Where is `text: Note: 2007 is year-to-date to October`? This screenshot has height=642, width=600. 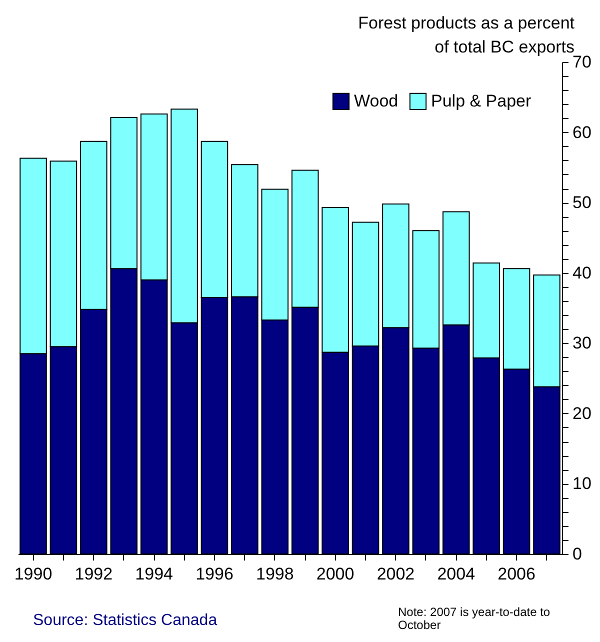 text: Note: 2007 is year-to-date to October is located at coordinates (475, 618).